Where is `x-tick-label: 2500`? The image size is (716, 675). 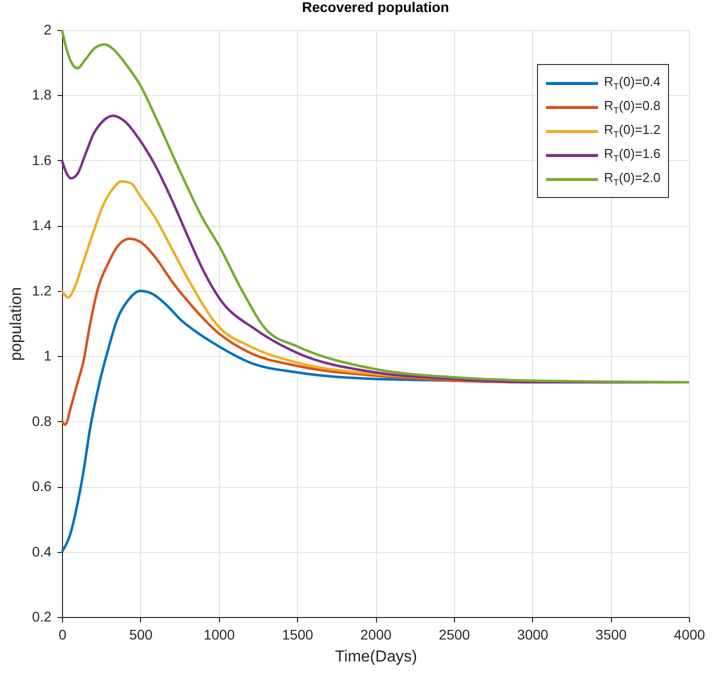
x-tick-label: 2500 is located at coordinates (454, 634).